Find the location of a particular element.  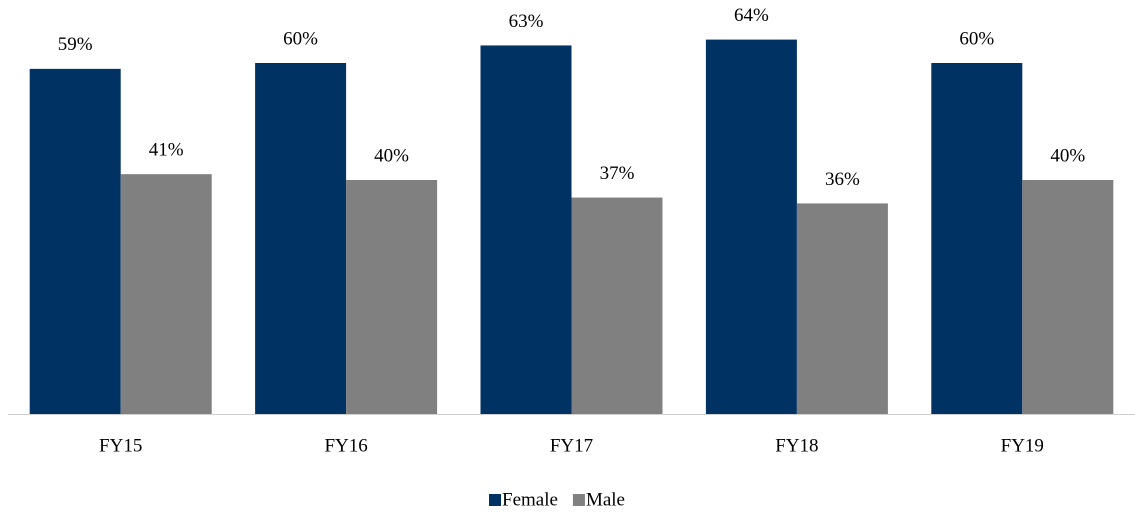

x-tick-label: FY19 is located at coordinates (1022, 445).